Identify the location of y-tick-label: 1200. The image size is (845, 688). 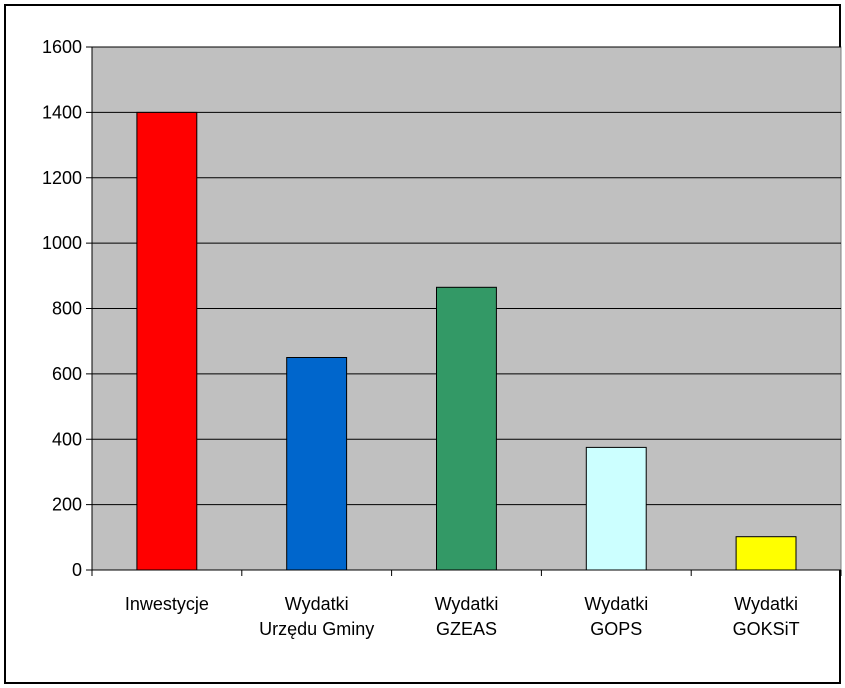
(62, 178).